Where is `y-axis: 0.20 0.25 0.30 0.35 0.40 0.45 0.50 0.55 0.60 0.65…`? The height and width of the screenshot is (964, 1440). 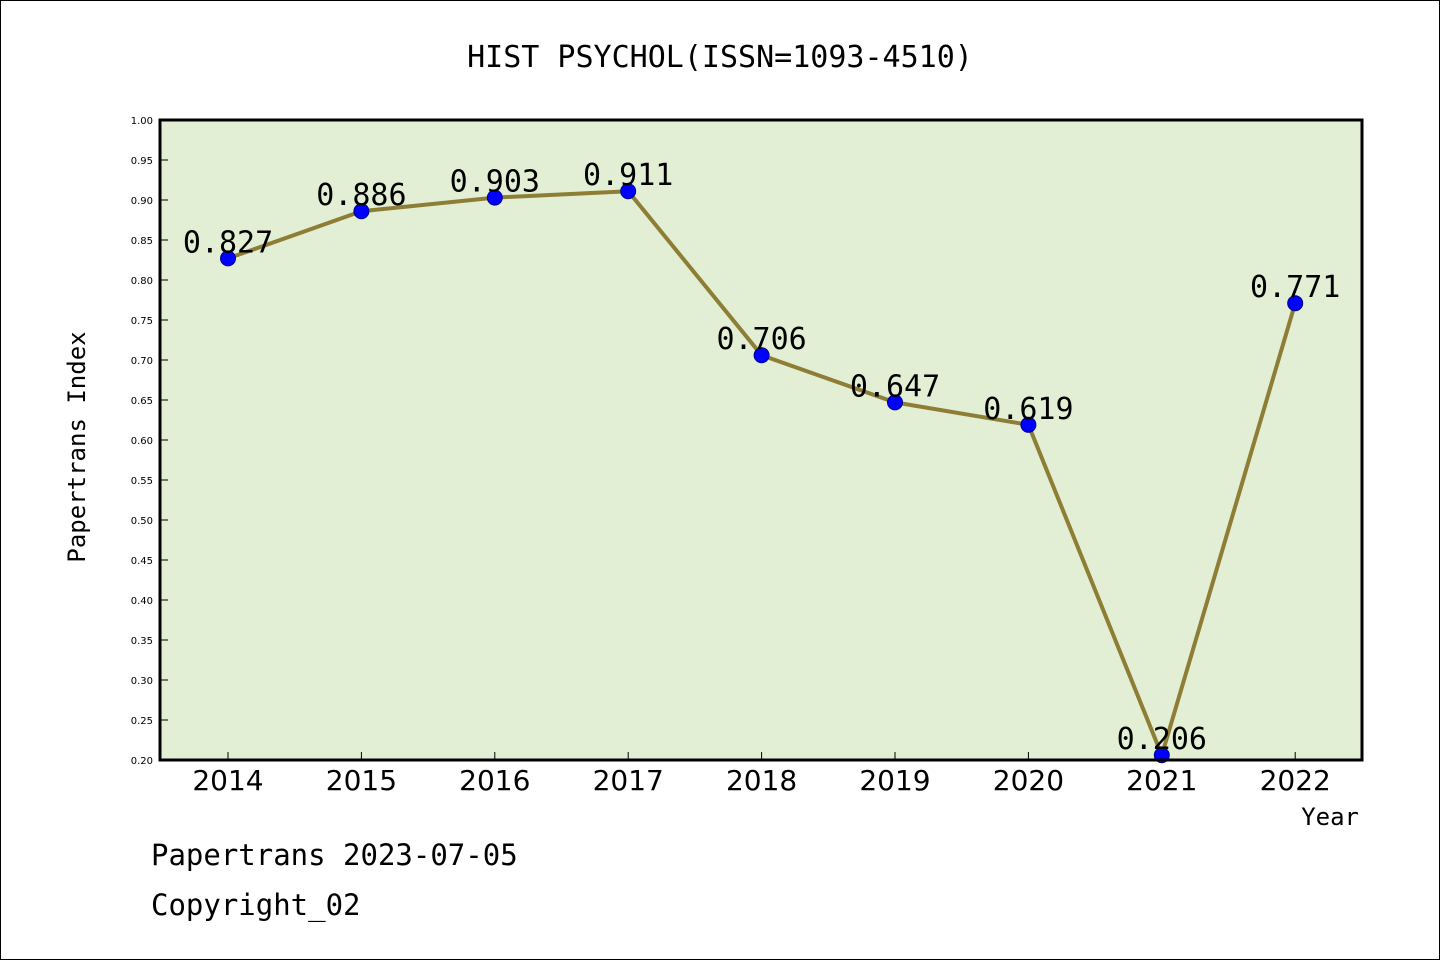
y-axis: 0.20 0.25 0.30 0.35 0.40 0.45 0.50 0.55 0.60 0.65… is located at coordinates (149, 441).